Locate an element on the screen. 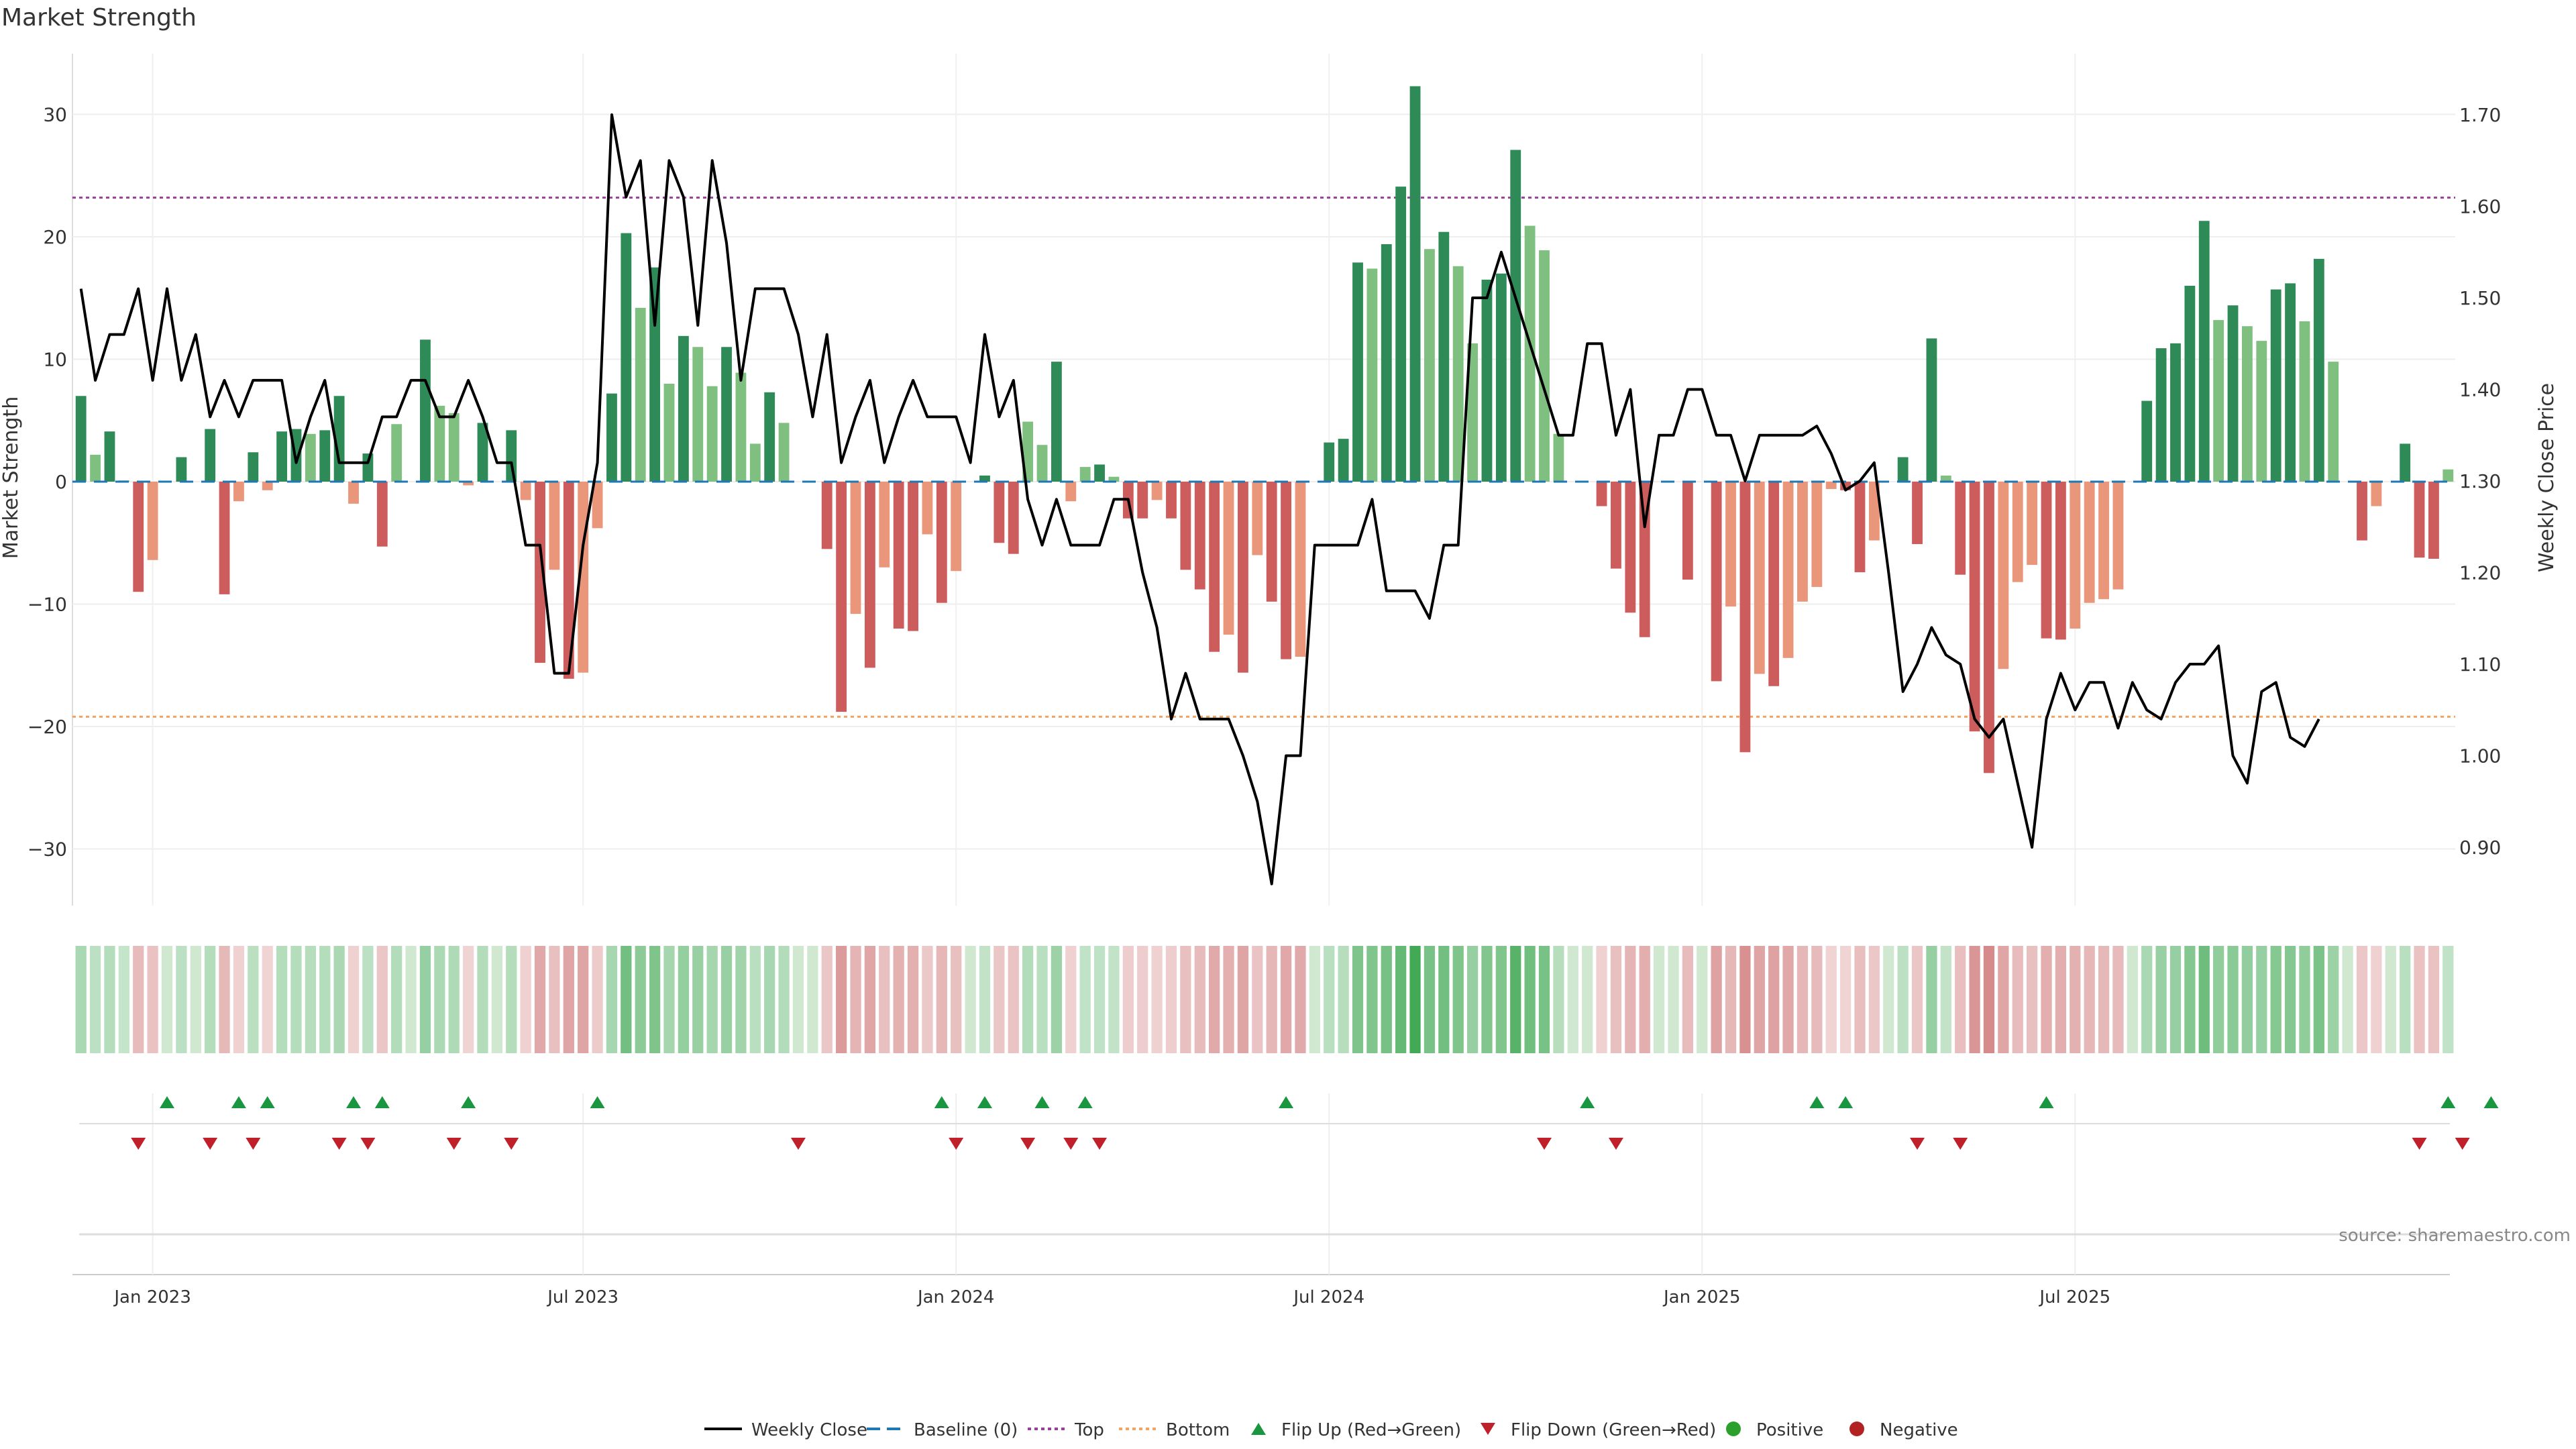 The width and height of the screenshot is (2576, 1449). y-tick-label-right: 1.30 is located at coordinates (2480, 481).